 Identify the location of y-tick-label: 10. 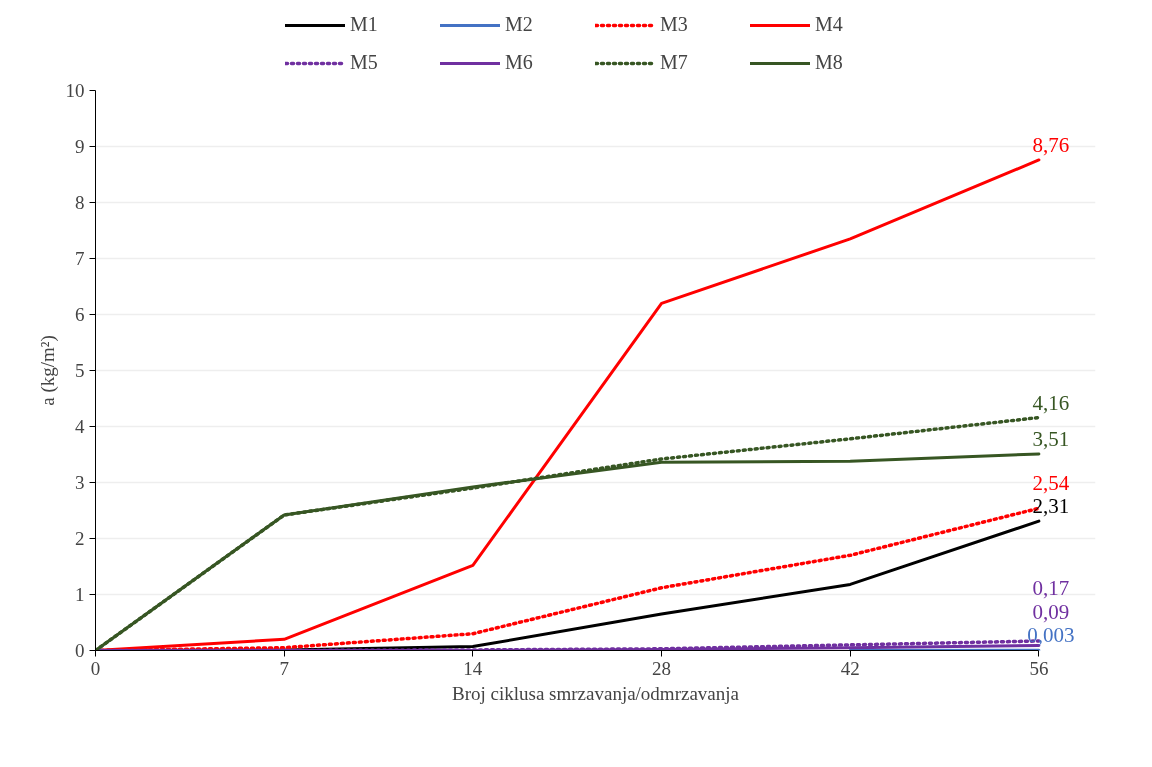
(75, 90).